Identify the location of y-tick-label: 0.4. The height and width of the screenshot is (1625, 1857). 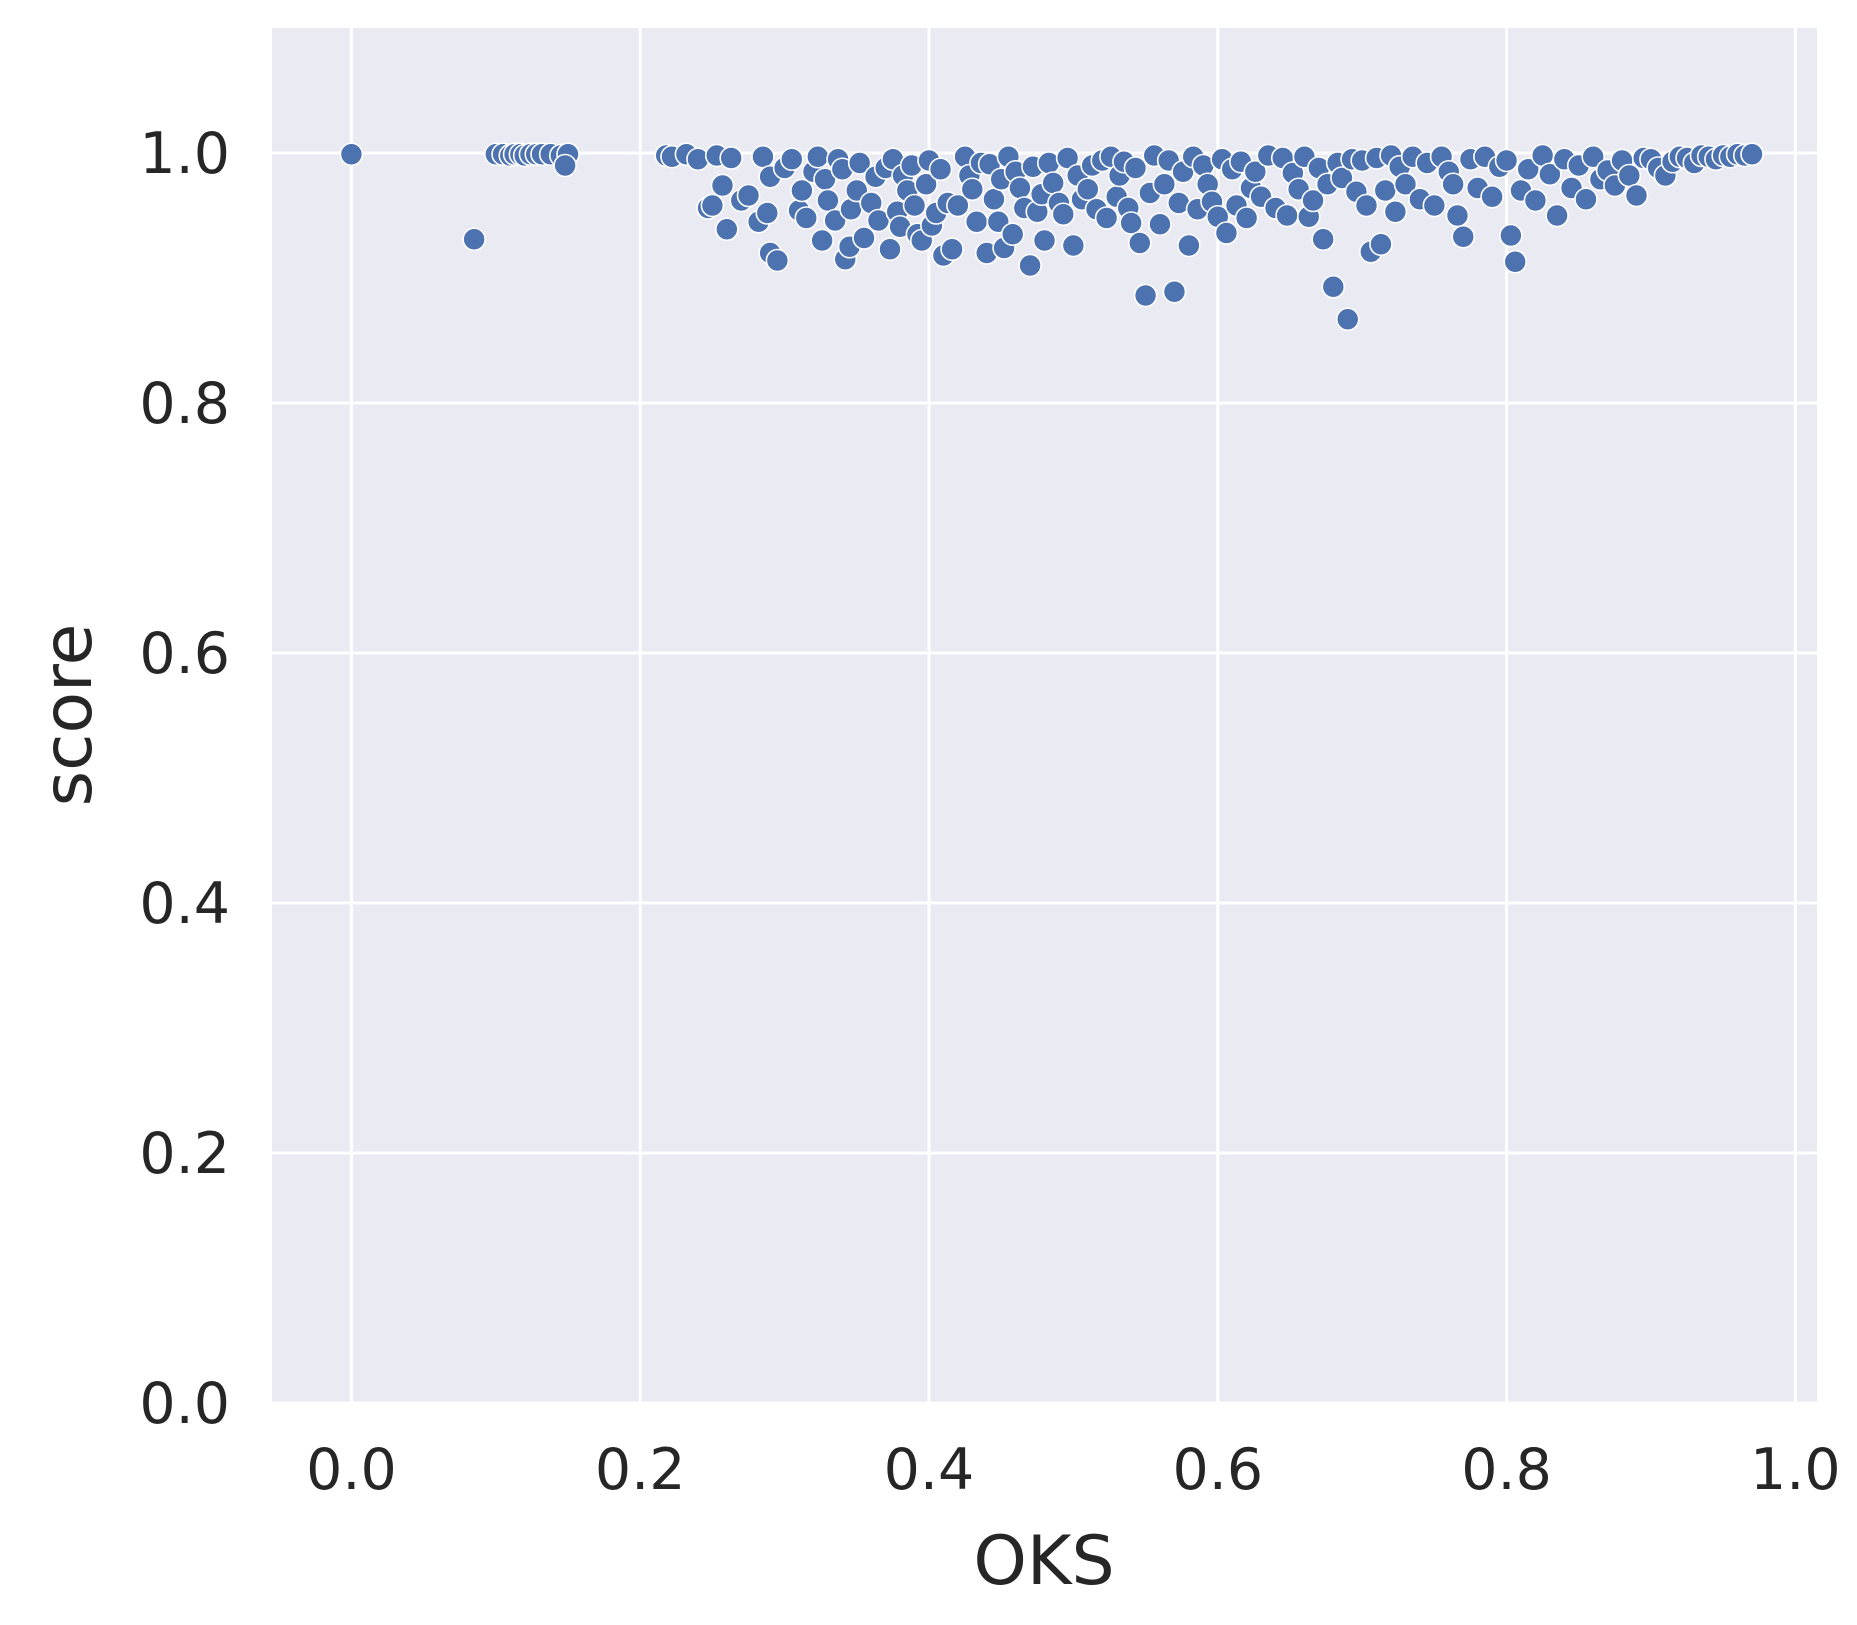
(184, 904).